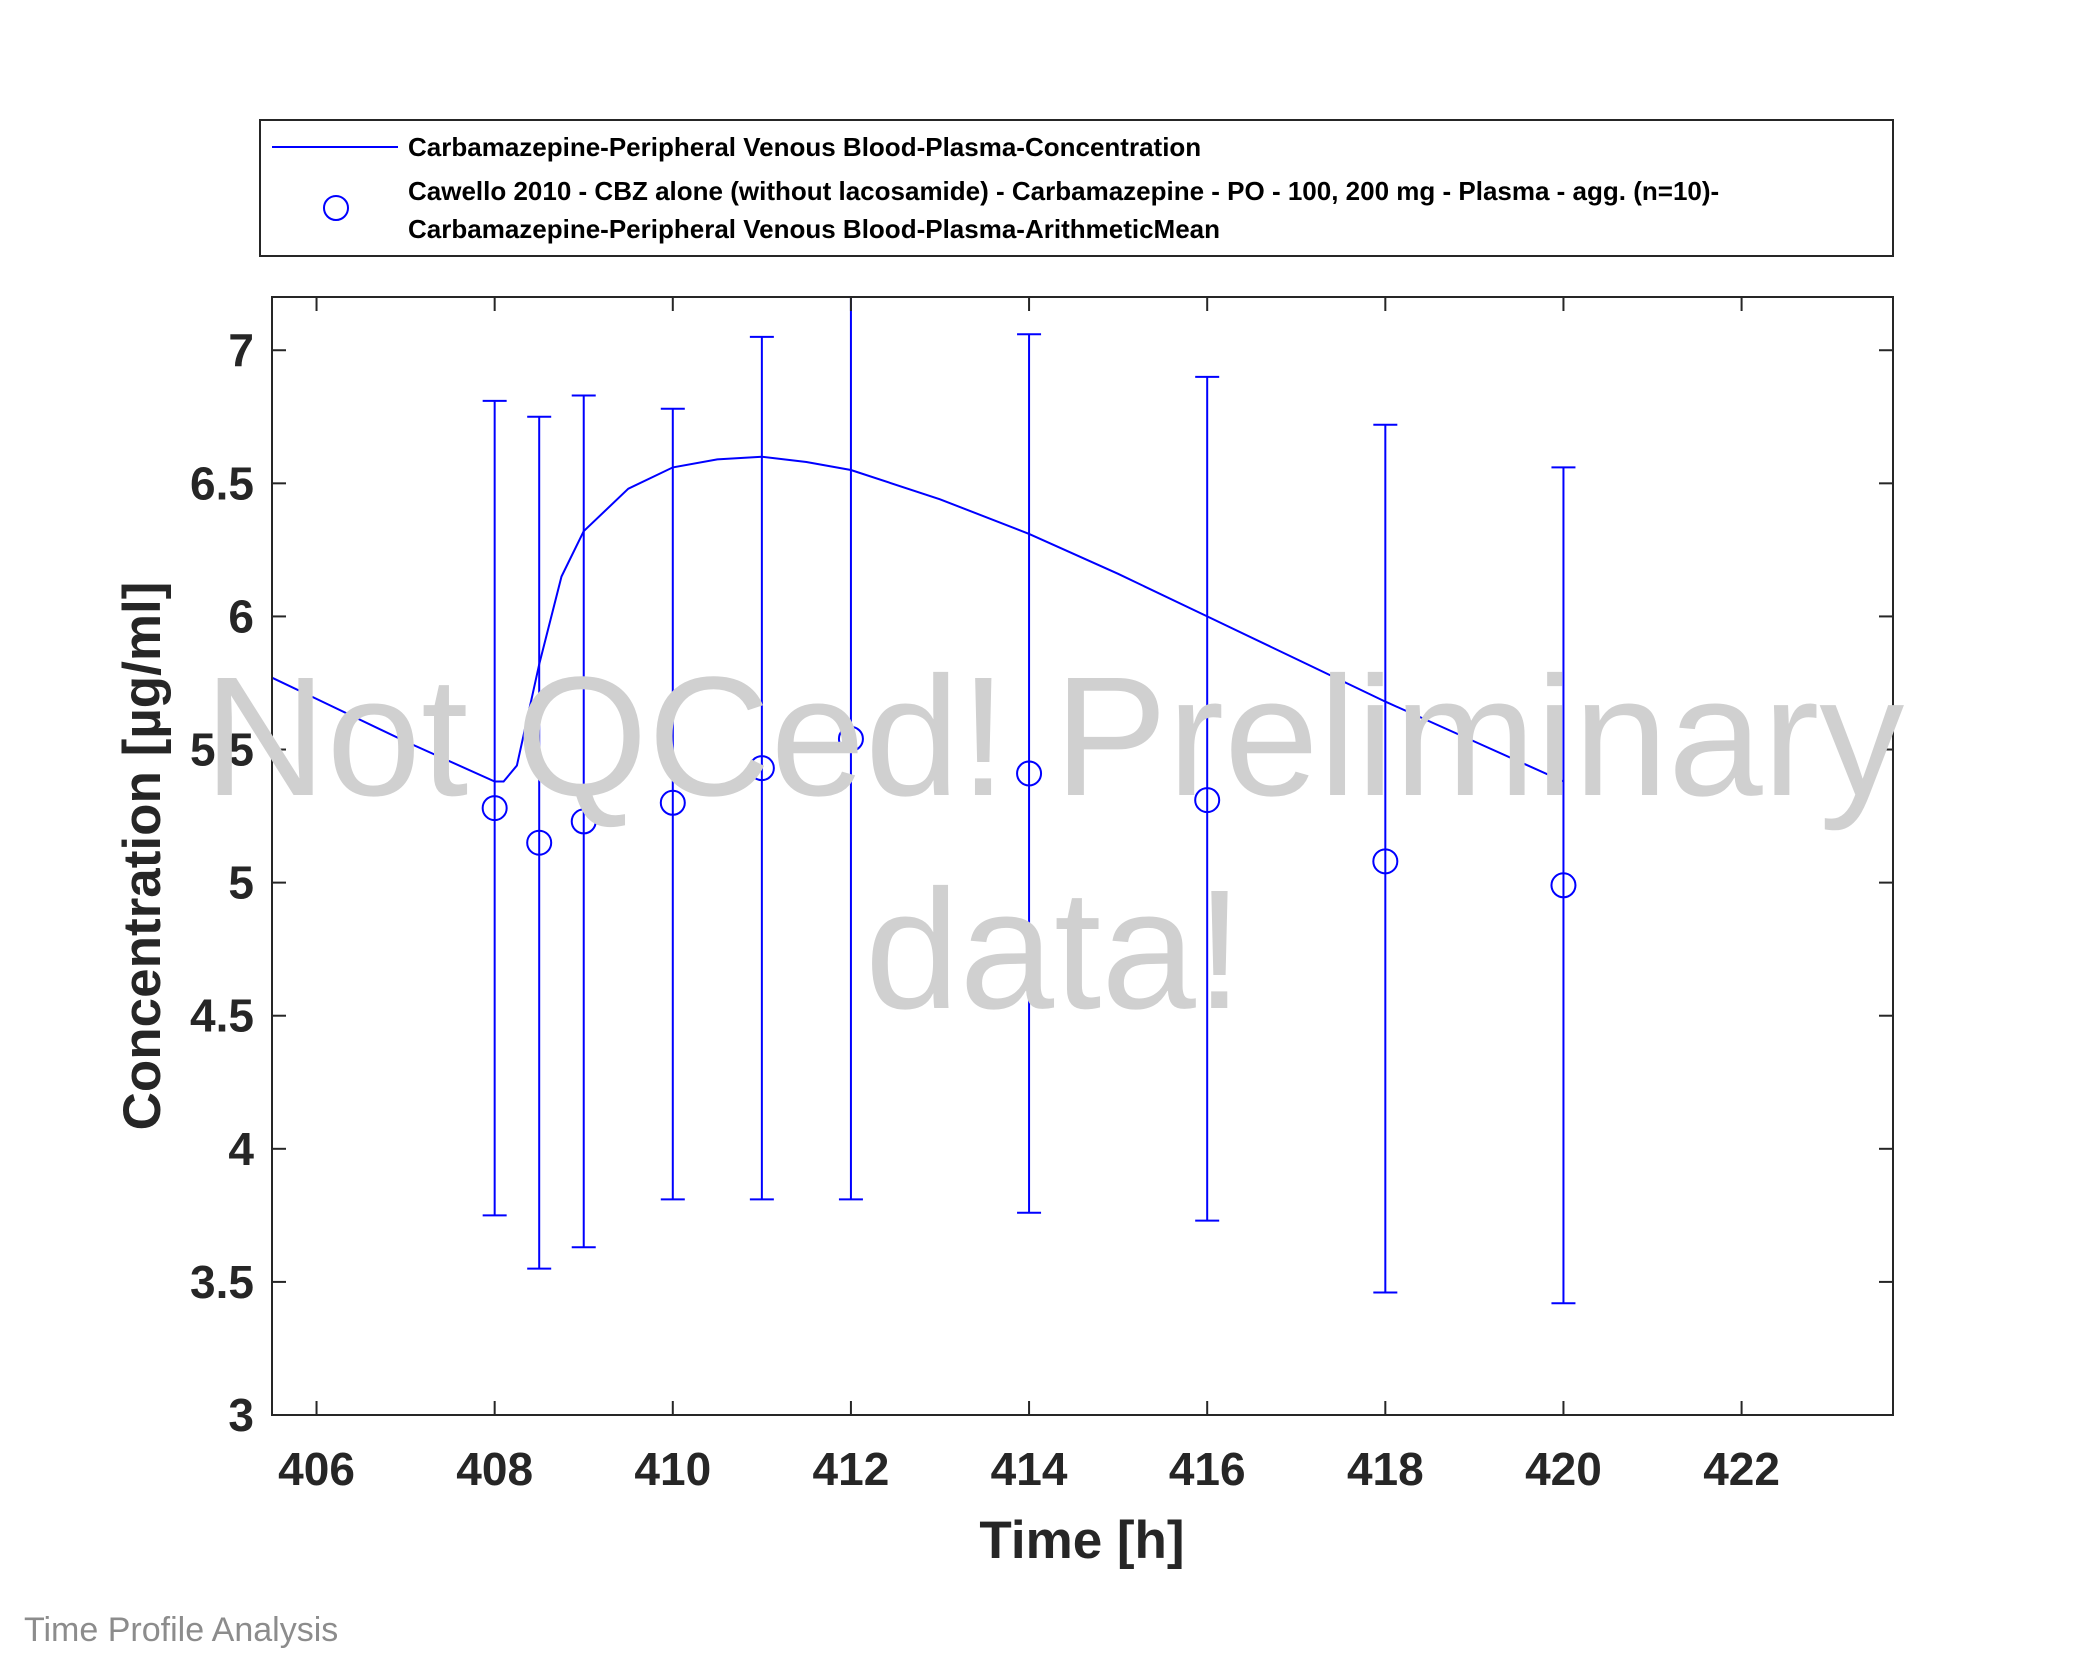 The height and width of the screenshot is (1667, 2083). What do you see at coordinates (1054, 737) in the screenshot?
I see `watermark-line1: Not QCed! Preliminary` at bounding box center [1054, 737].